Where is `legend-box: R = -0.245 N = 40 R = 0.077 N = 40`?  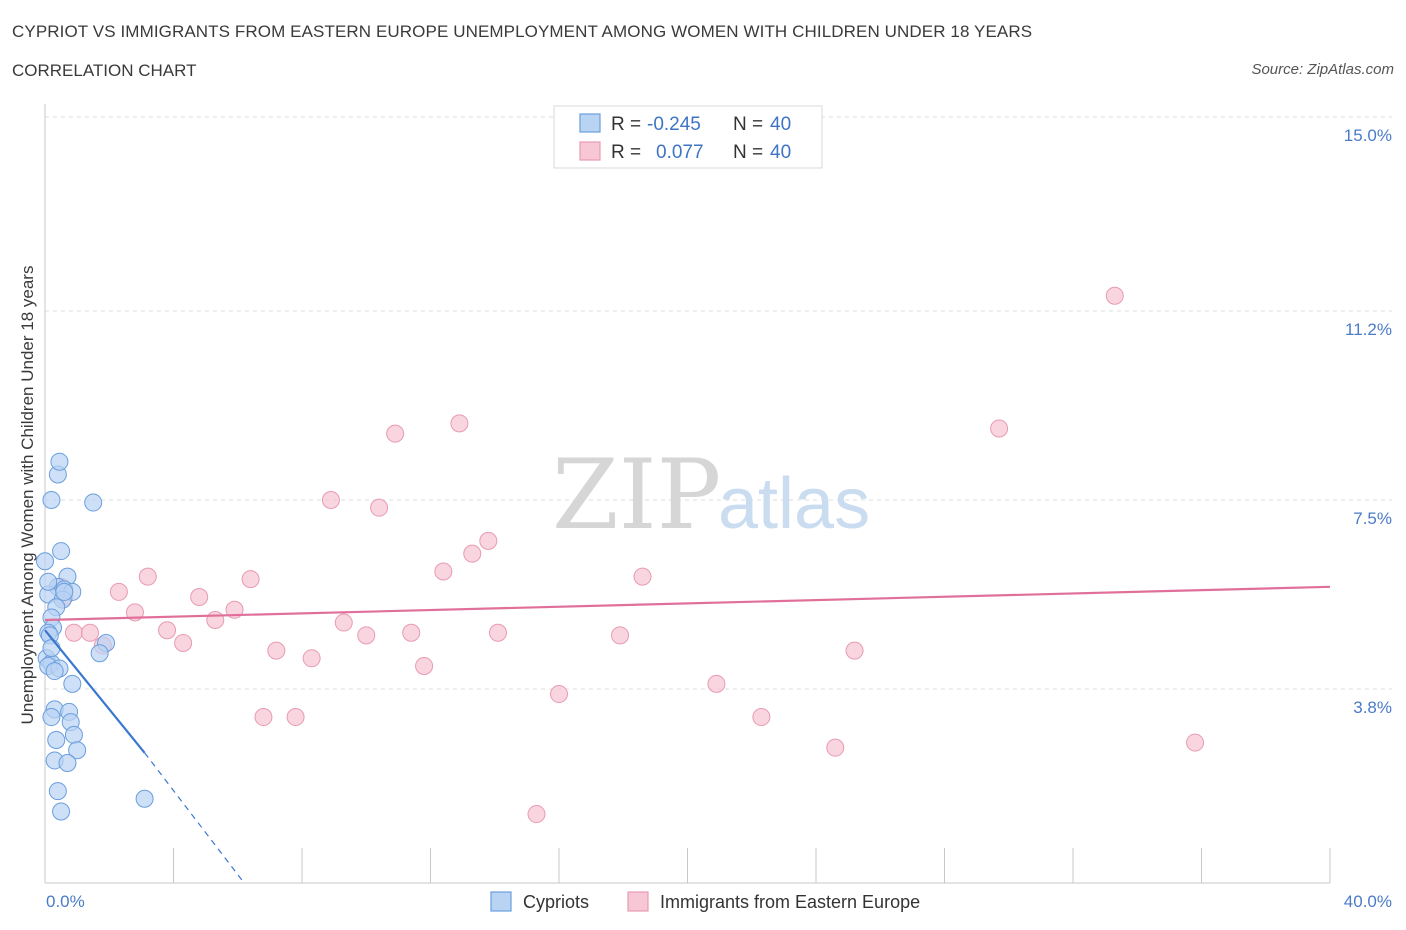
legend-box: R = -0.245 N = 40 R = 0.077 N = 40 is located at coordinates (688, 137).